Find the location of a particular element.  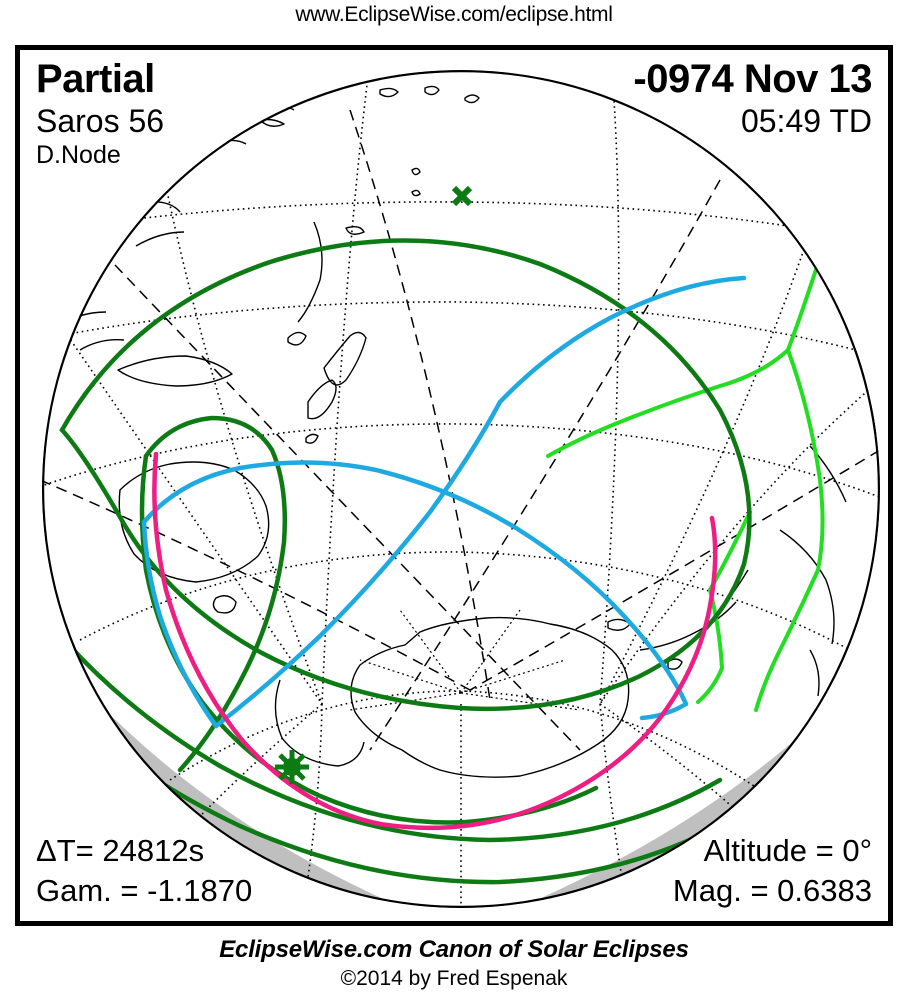

header-left-block: Partial Saros 56 D.Node is located at coordinates (100, 113).